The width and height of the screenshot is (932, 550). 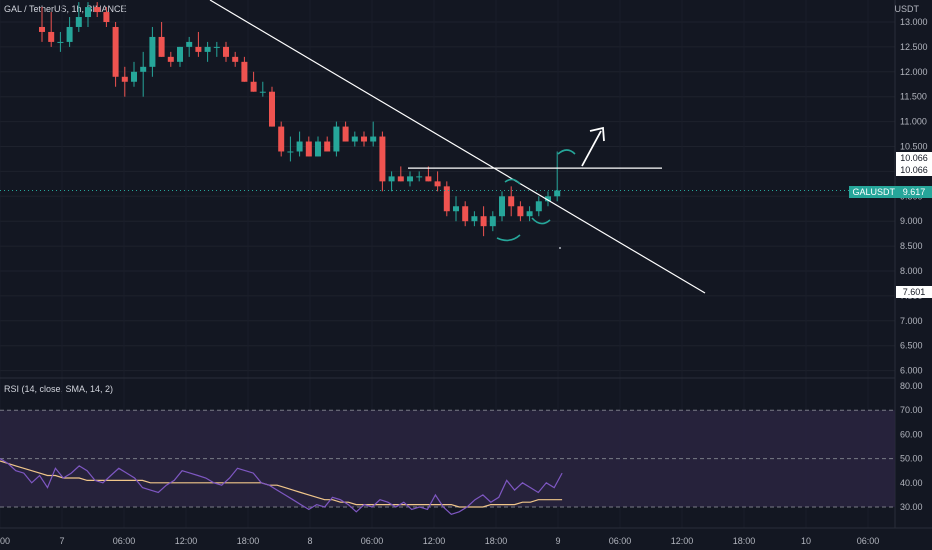 I want to click on price-tick-label: 8.500, so click(x=911, y=246).